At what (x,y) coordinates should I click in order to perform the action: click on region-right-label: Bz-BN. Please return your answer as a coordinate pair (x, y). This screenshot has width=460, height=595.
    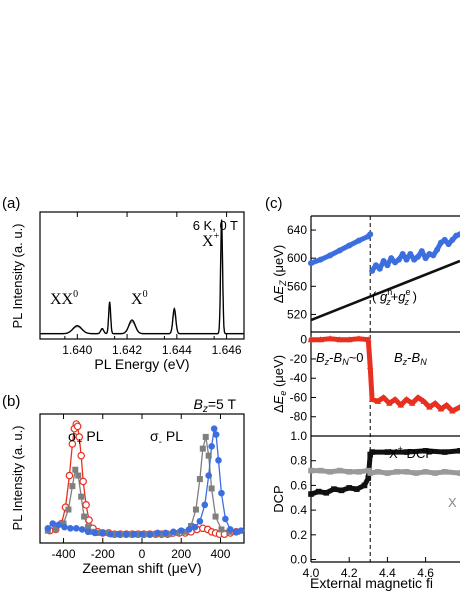
    Looking at the image, I should click on (410, 358).